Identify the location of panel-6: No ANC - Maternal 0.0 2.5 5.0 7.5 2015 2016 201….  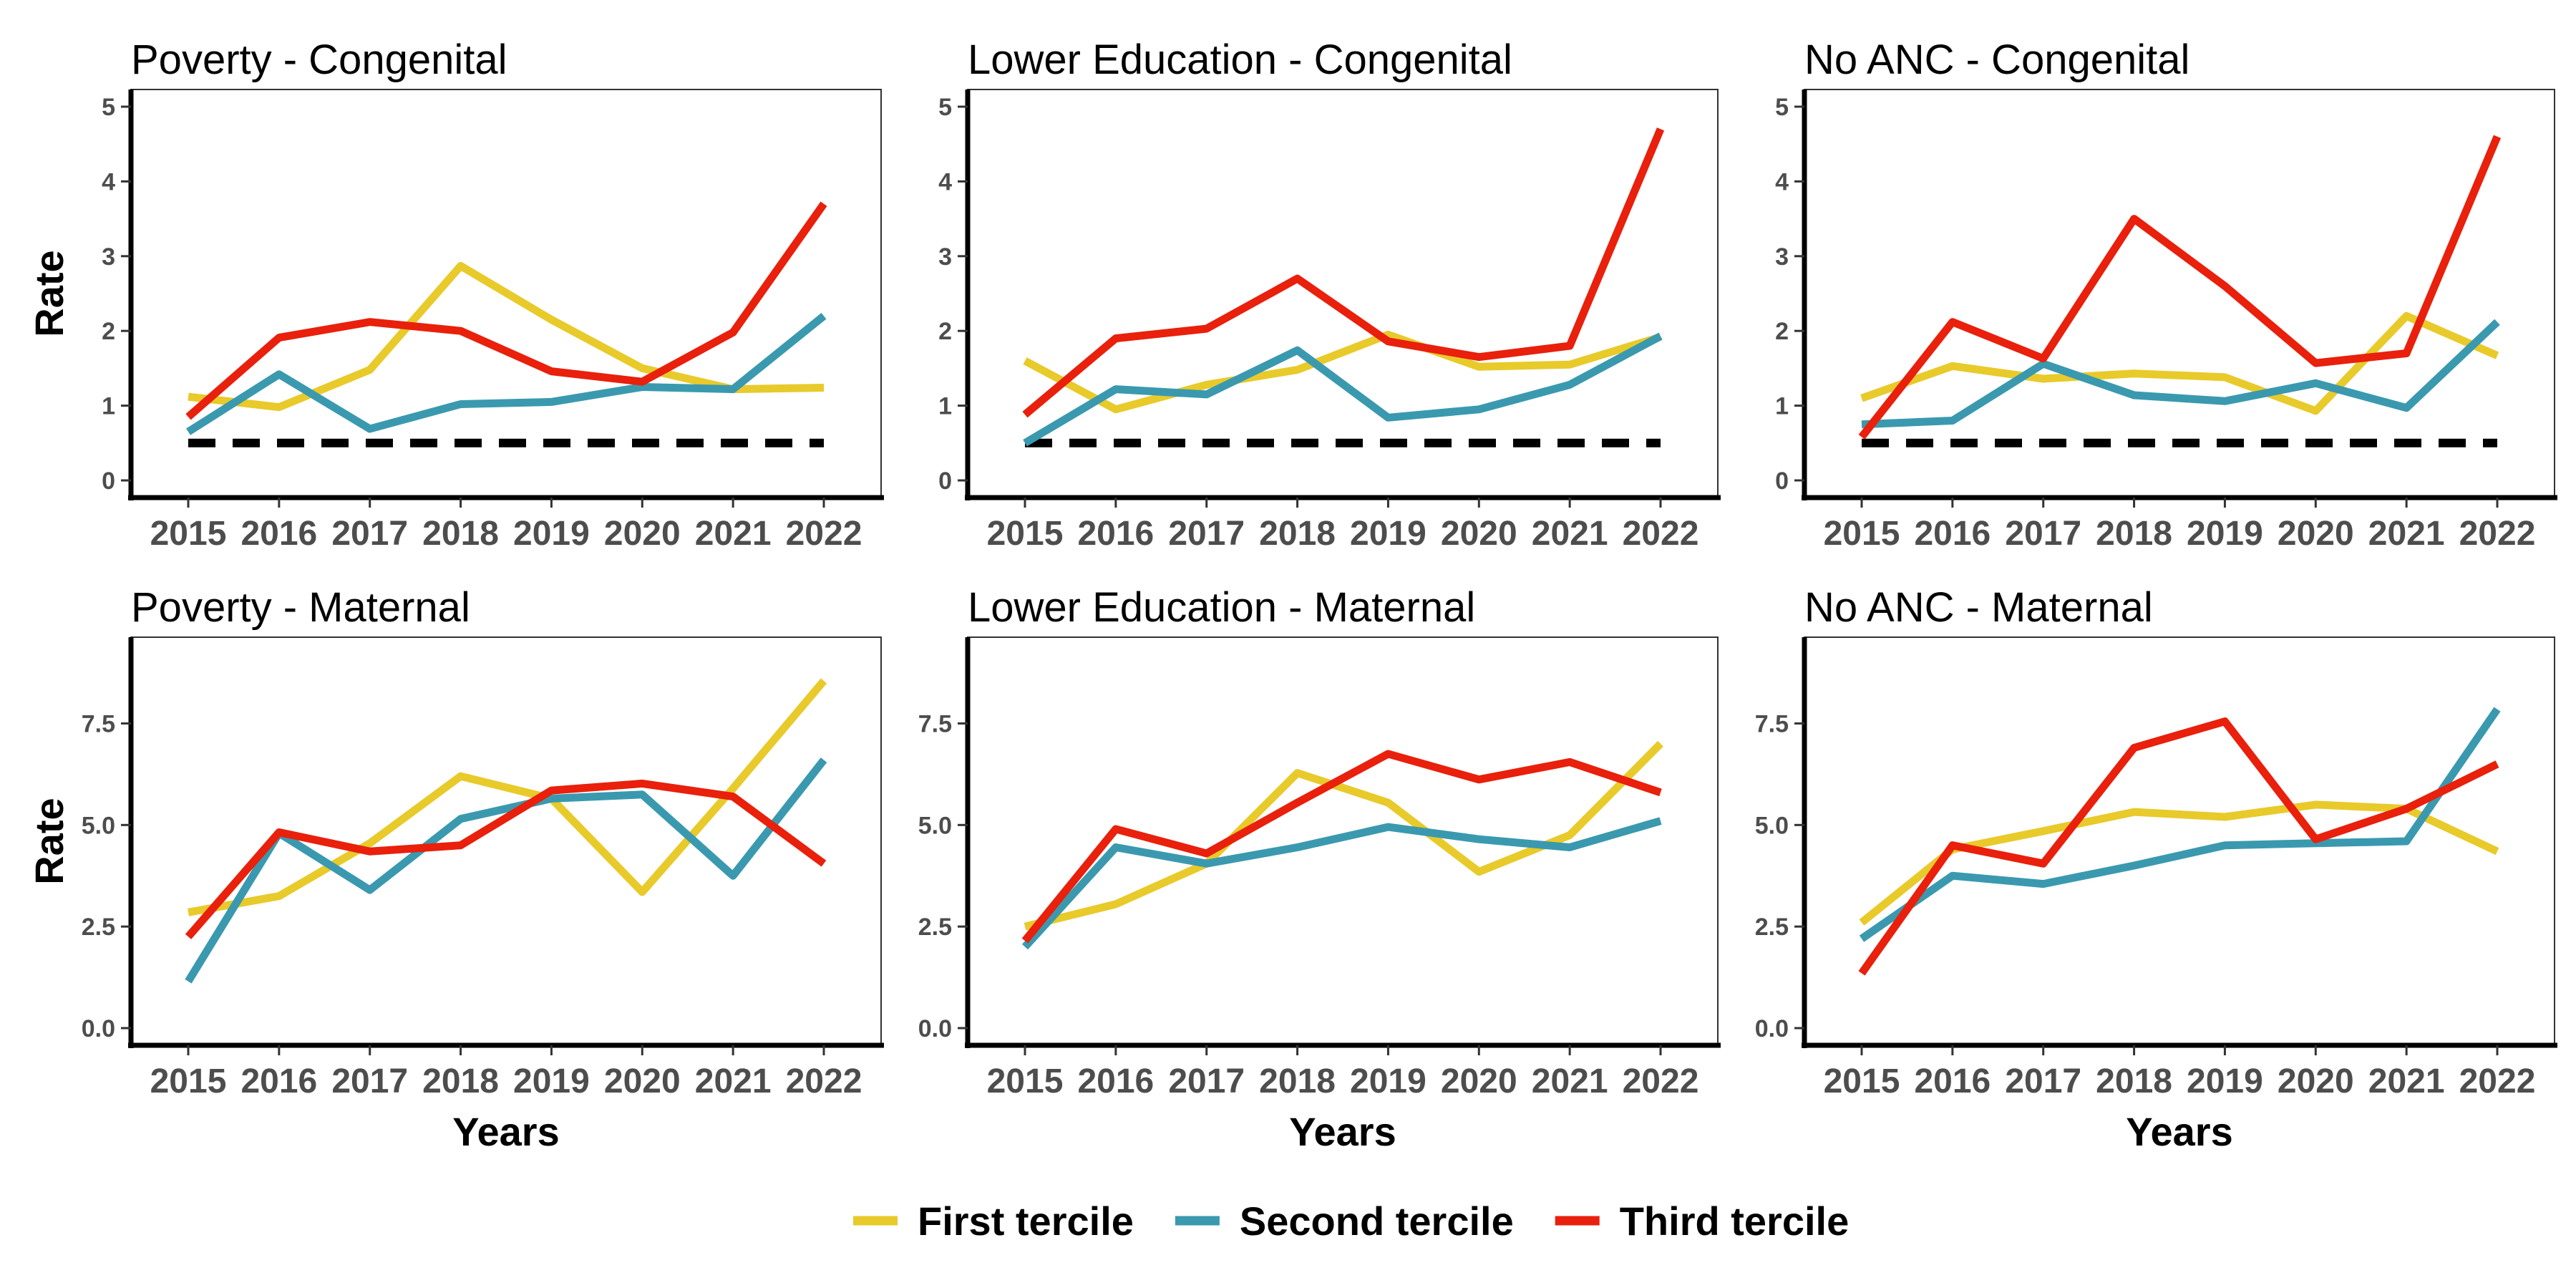
(2156, 869).